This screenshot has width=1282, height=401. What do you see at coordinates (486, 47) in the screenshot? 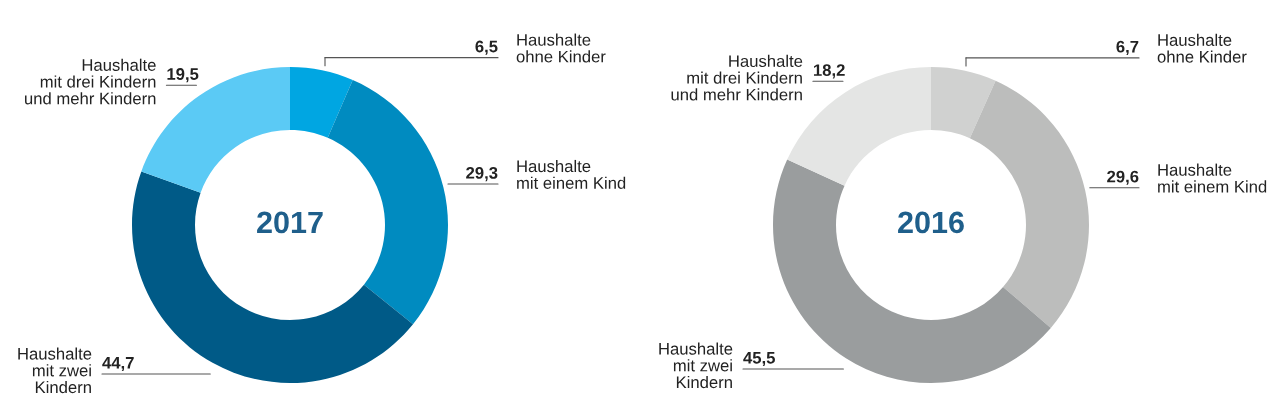
I see `data-label: 6,5` at bounding box center [486, 47].